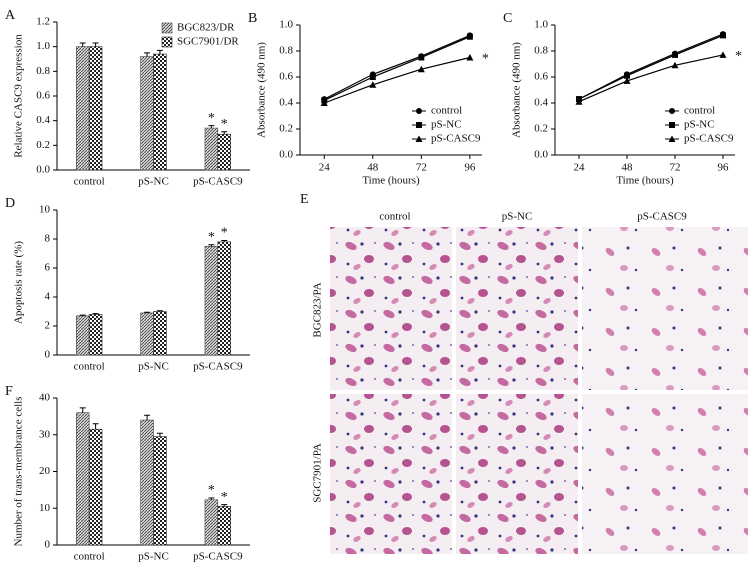  Describe the element at coordinates (394, 217) in the screenshot. I see `column-label: control` at that location.